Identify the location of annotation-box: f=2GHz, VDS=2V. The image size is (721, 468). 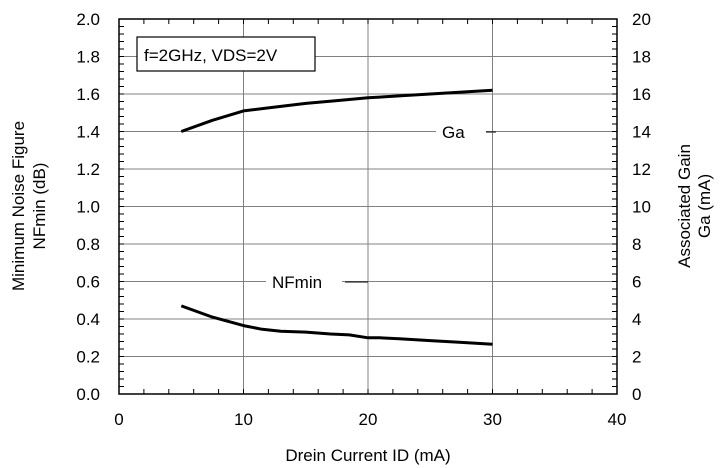
(226, 54).